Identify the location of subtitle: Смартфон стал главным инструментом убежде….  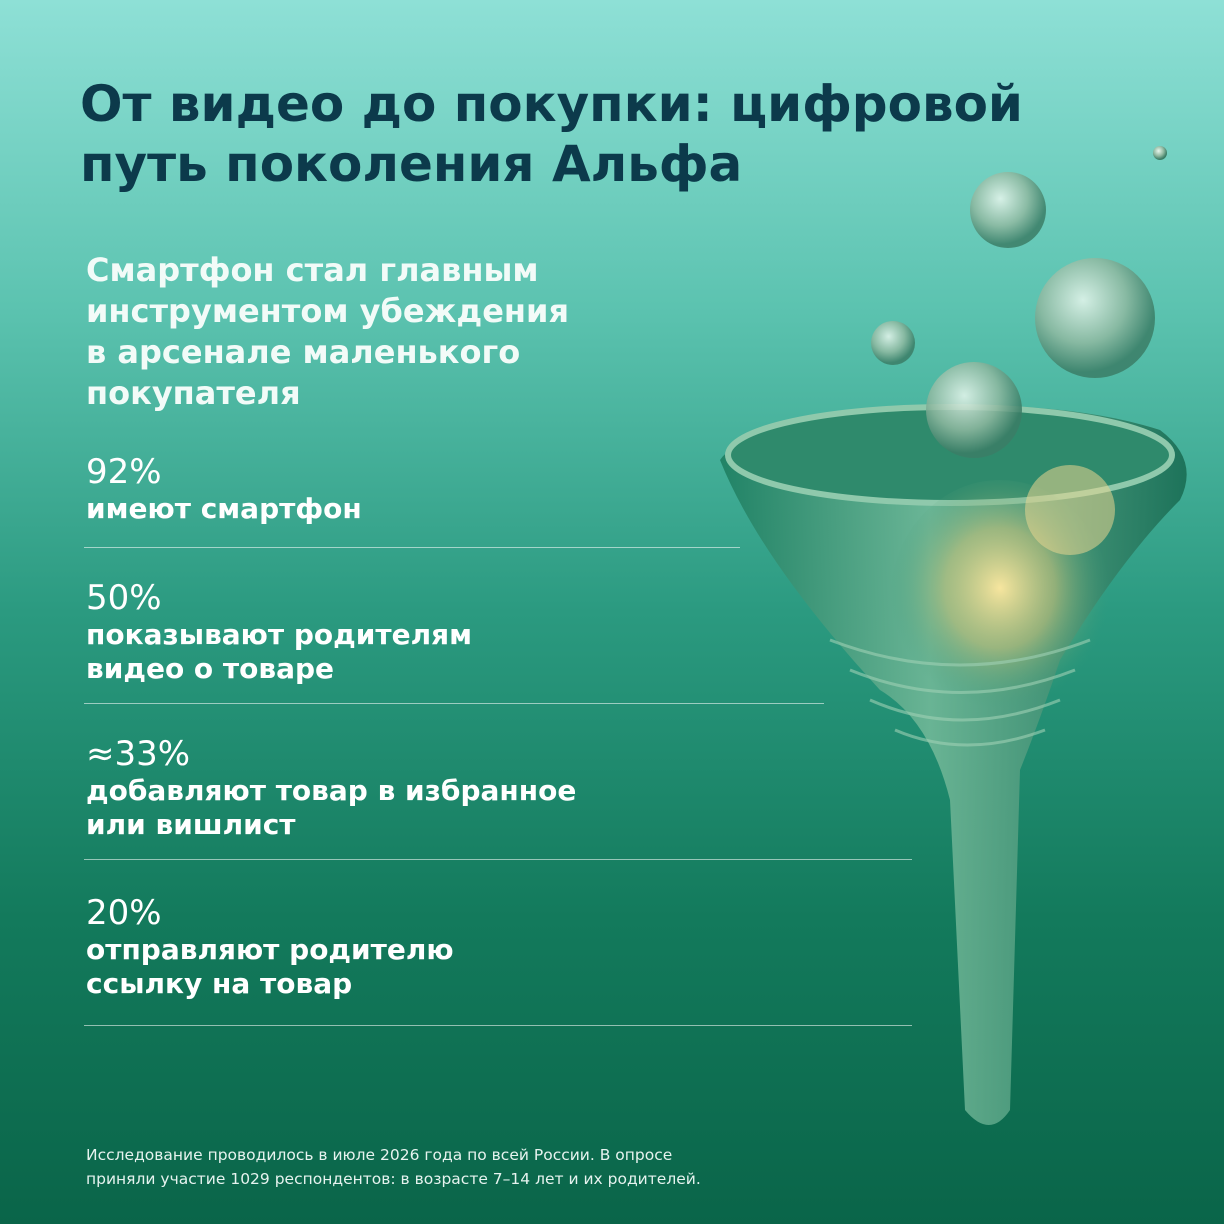
(327, 332).